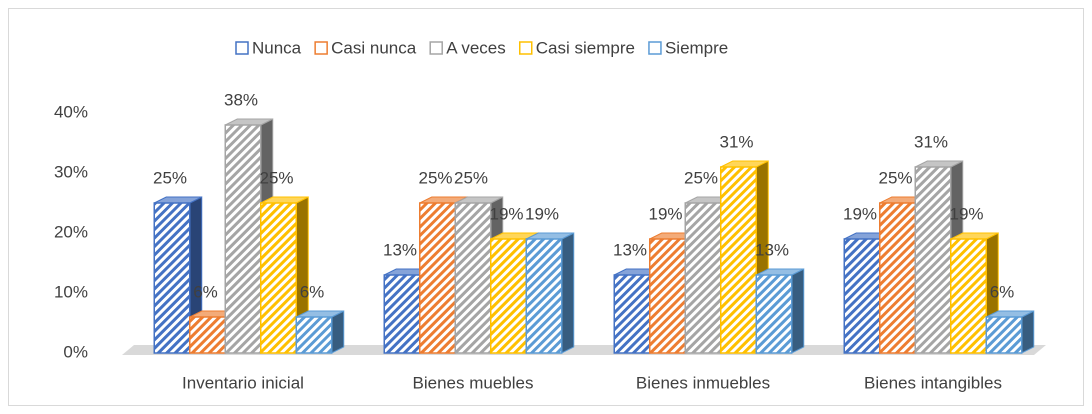  I want to click on y-tick-label: 10%, so click(71, 291).